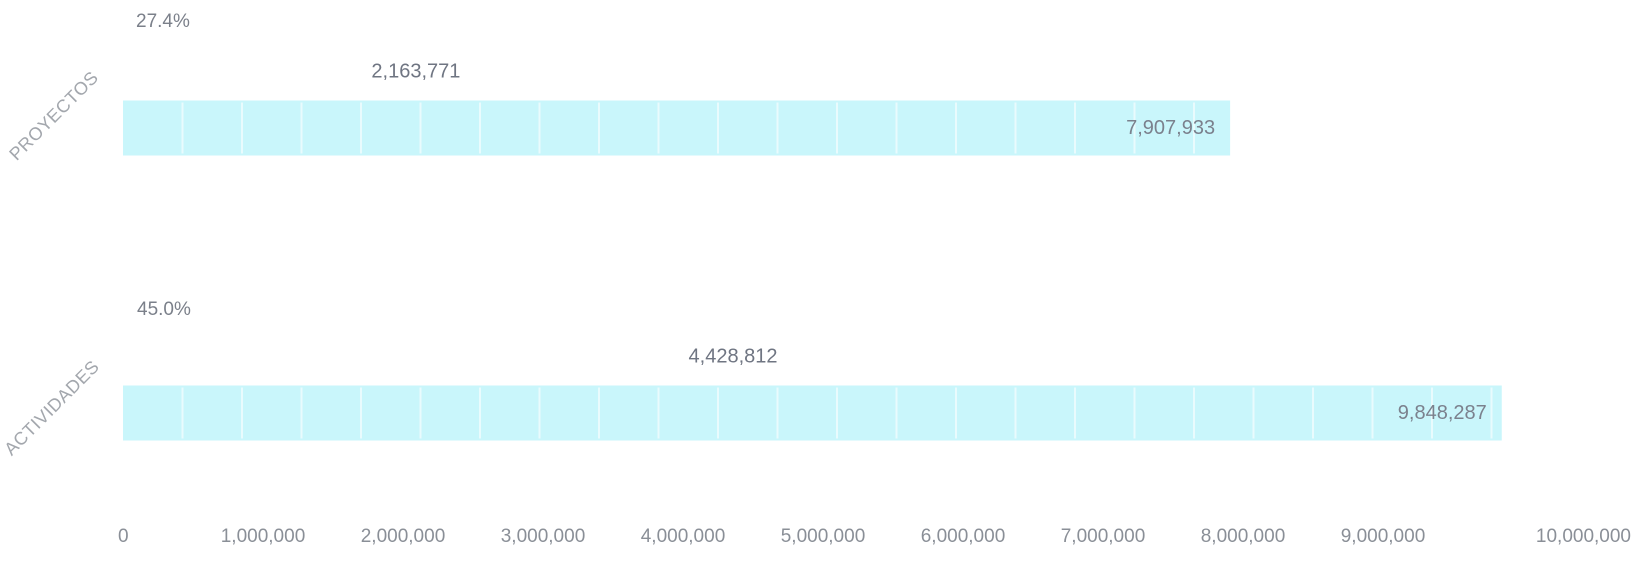 The width and height of the screenshot is (1638, 570). Describe the element at coordinates (733, 357) in the screenshot. I see `inner-value-label: 4,428,812` at that location.